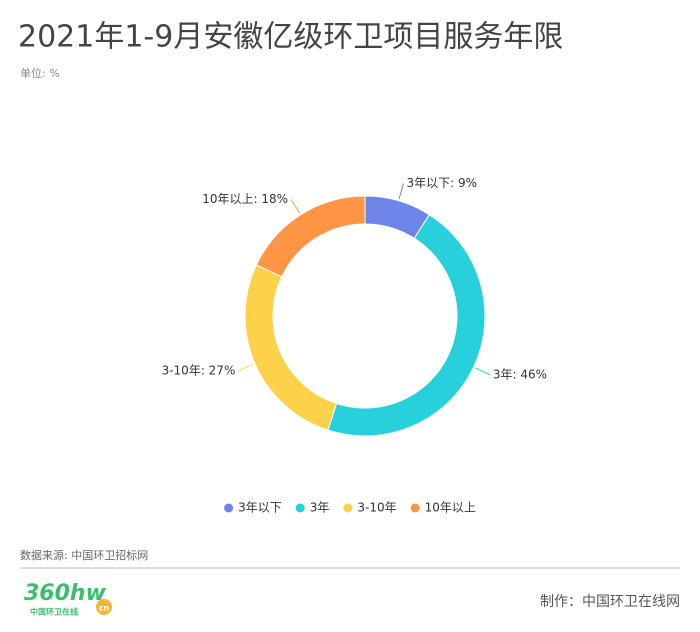  What do you see at coordinates (450, 508) in the screenshot?
I see `legend-label: 10年以上` at bounding box center [450, 508].